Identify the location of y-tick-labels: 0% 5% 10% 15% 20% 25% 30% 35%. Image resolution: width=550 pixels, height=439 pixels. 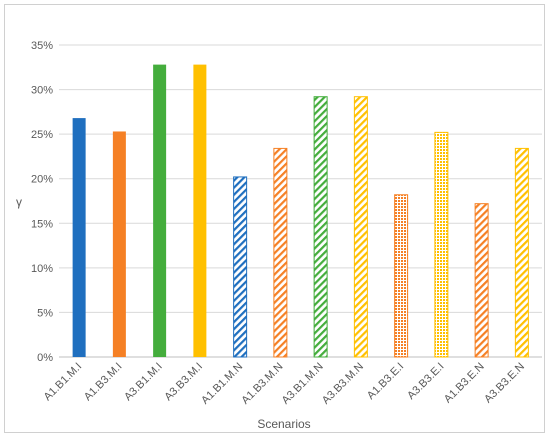
(42, 202).